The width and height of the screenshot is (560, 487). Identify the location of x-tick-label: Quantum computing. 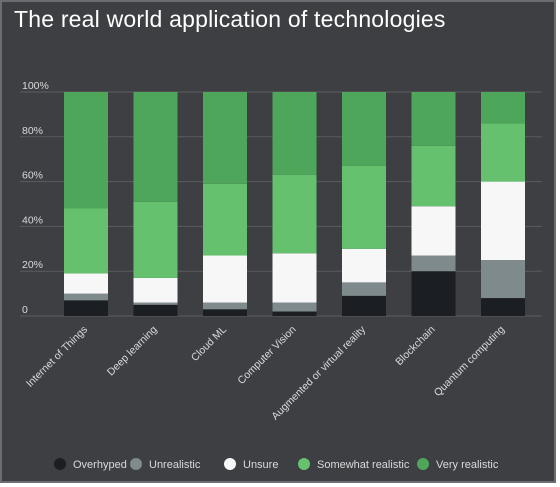
(469, 361).